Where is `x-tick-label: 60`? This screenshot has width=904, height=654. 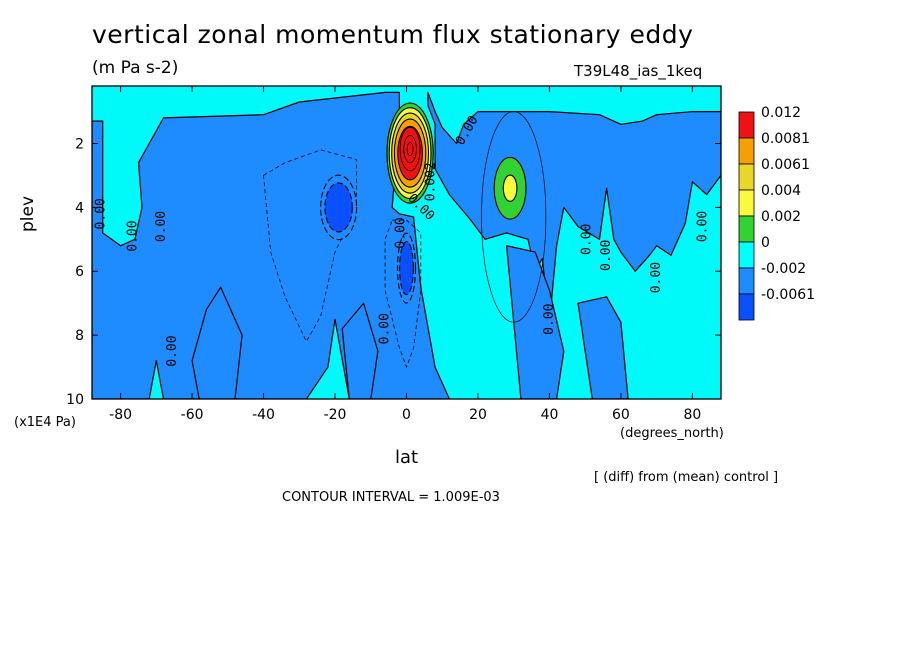
x-tick-label: 60 is located at coordinates (621, 415).